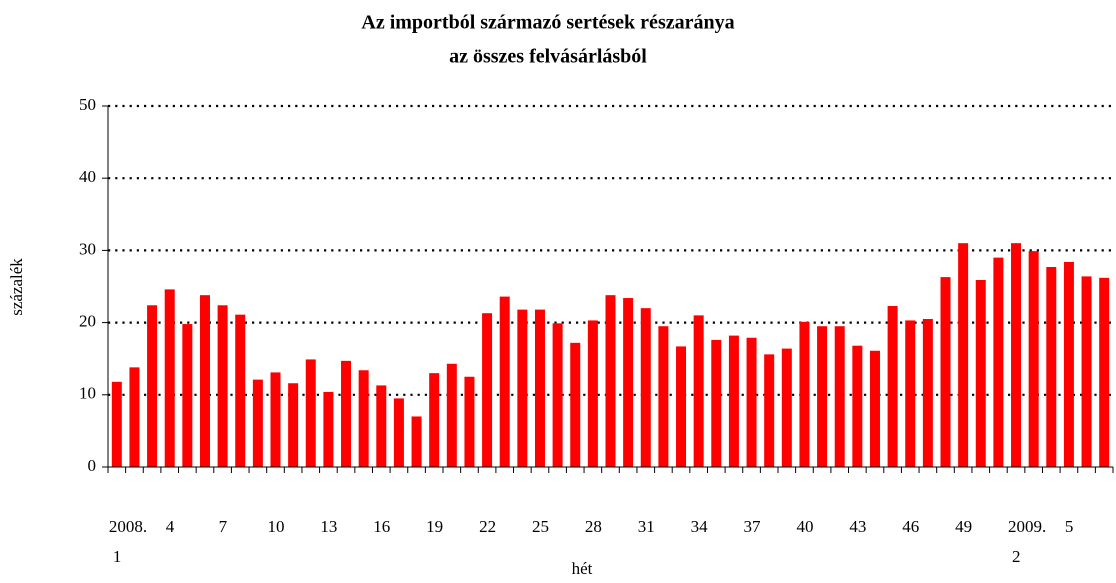 This screenshot has height=583, width=1116. Describe the element at coordinates (92, 465) in the screenshot. I see `y-tick-label: 0` at that location.